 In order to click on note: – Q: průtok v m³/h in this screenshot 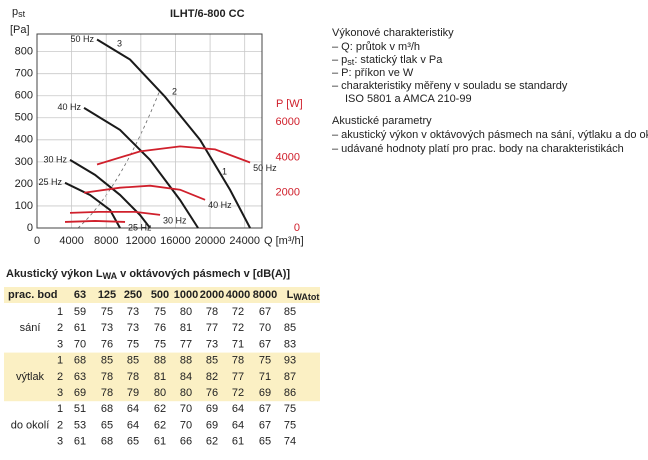, I will do `click(376, 47)`.